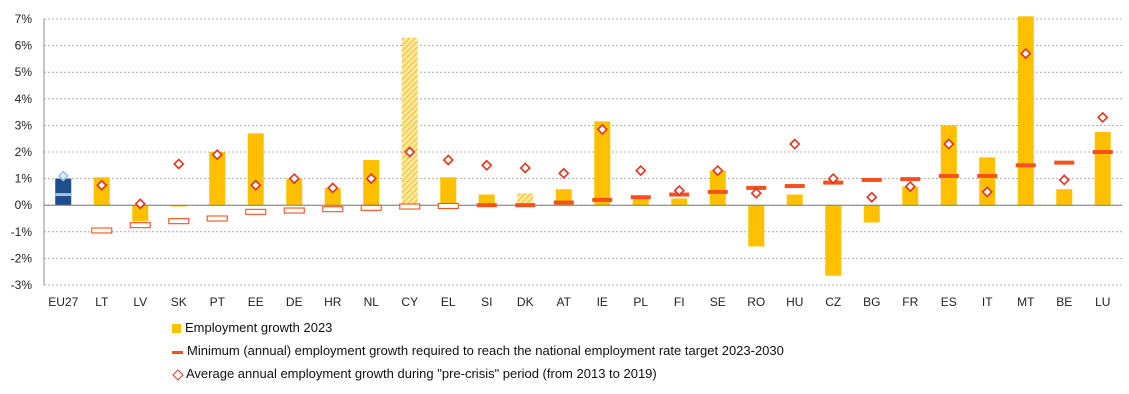 Image resolution: width=1129 pixels, height=394 pixels. Describe the element at coordinates (602, 302) in the screenshot. I see `x-tick-label: IE` at that location.